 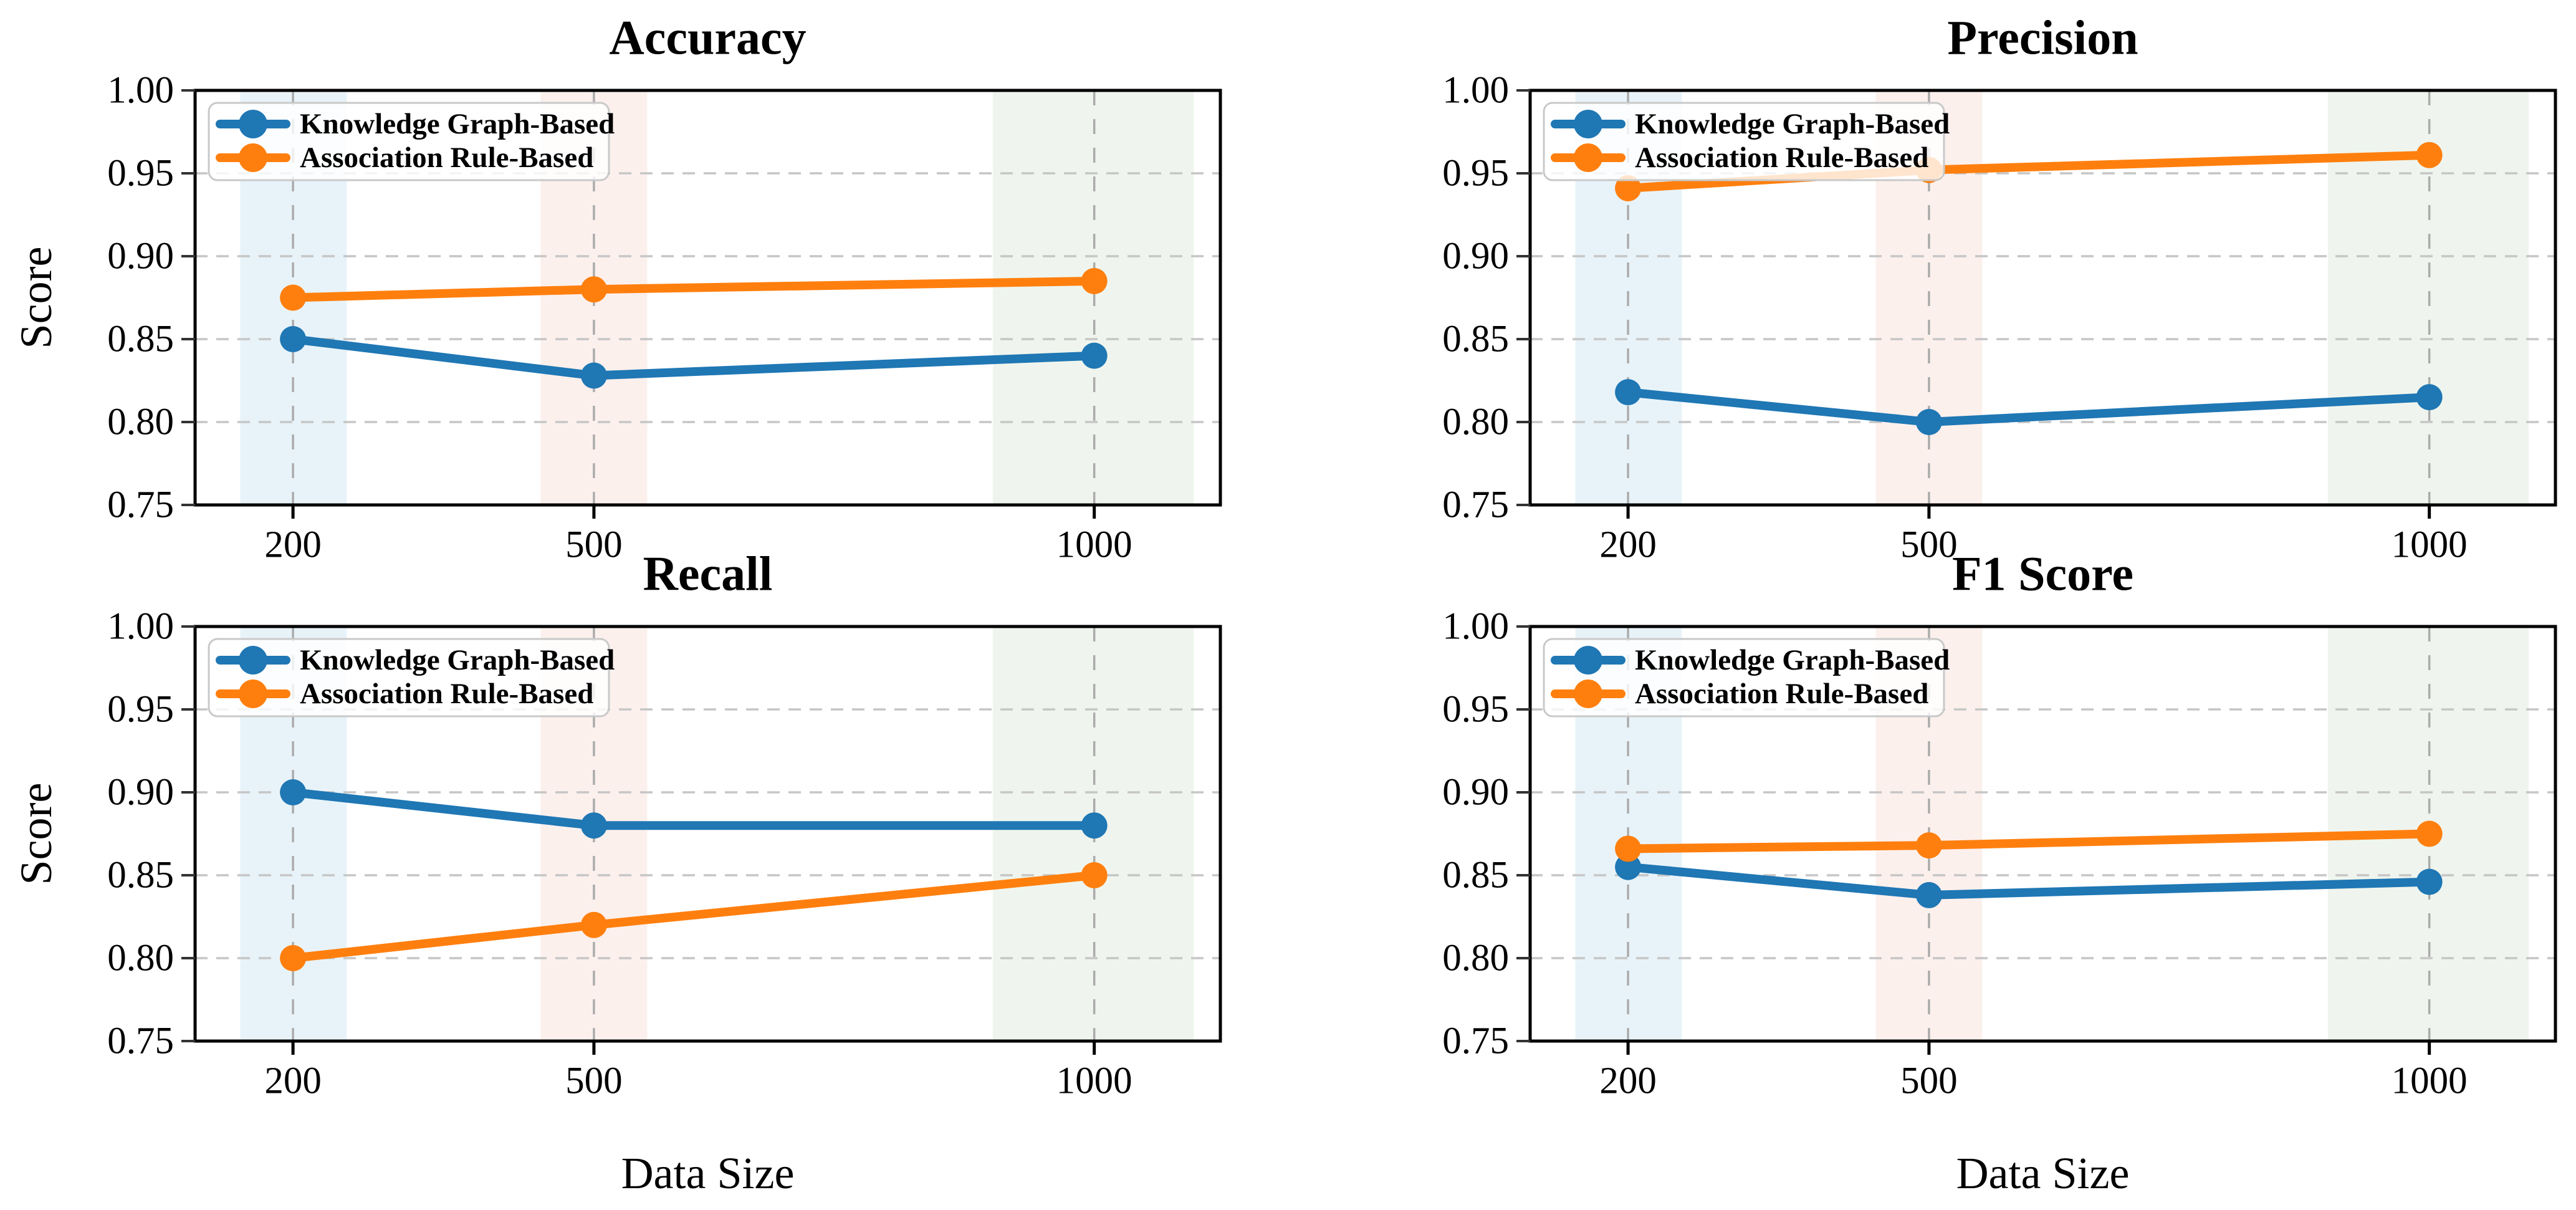 What do you see at coordinates (708, 574) in the screenshot?
I see `chart-title: Recall` at bounding box center [708, 574].